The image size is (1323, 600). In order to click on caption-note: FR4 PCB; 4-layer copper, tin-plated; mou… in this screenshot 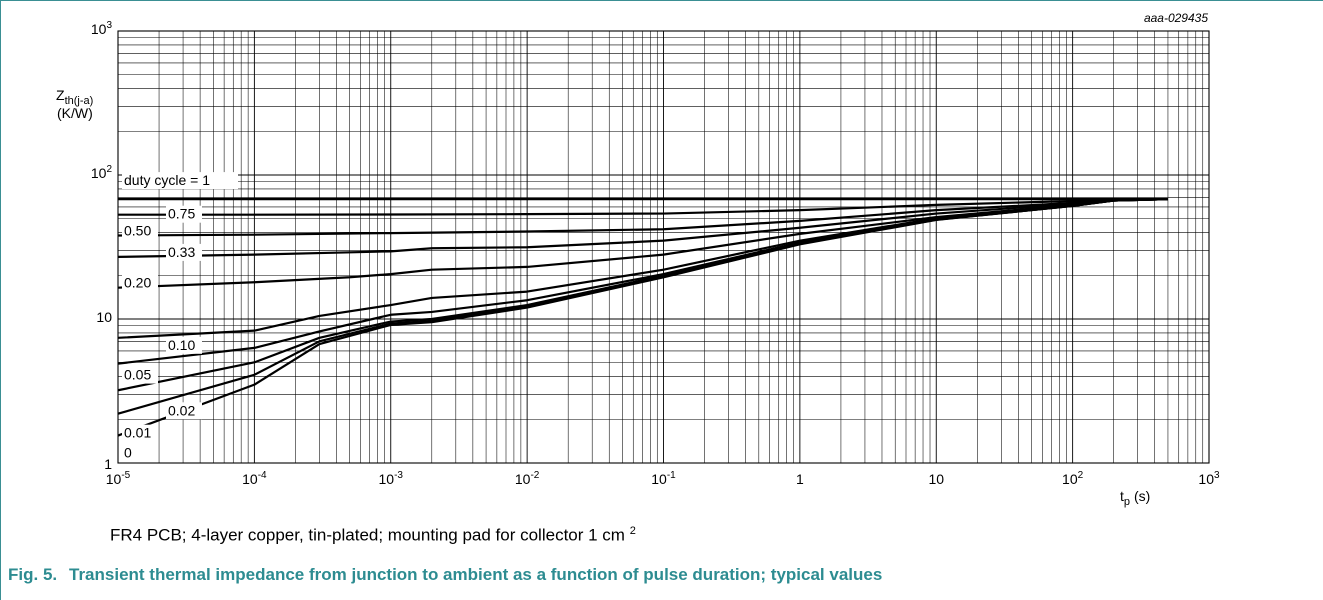, I will do `click(373, 535)`.